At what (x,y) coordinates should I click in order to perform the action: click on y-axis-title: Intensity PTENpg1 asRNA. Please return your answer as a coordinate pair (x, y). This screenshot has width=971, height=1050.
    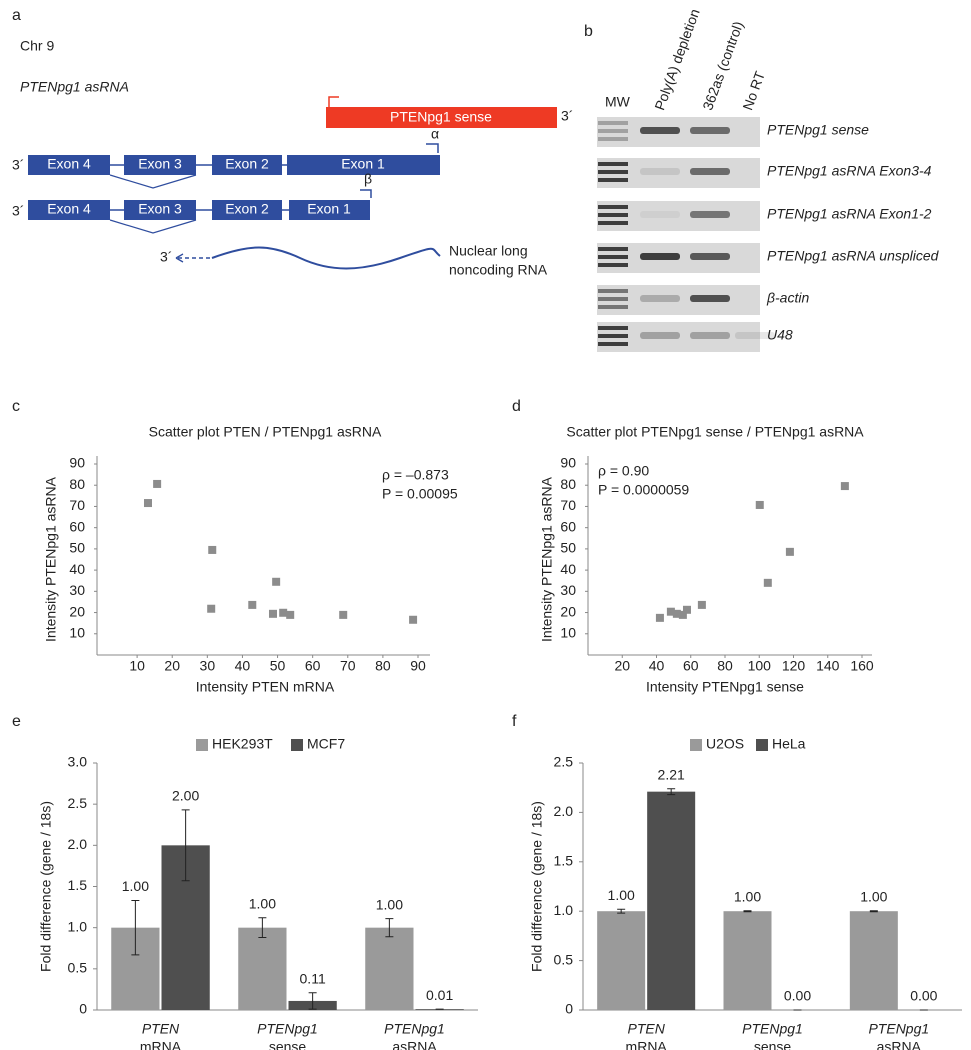
    Looking at the image, I should click on (51, 559).